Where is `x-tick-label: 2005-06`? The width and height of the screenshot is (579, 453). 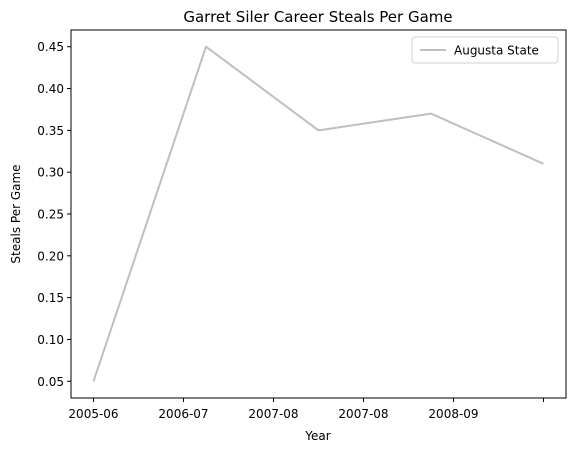 x-tick-label: 2005-06 is located at coordinates (93, 414).